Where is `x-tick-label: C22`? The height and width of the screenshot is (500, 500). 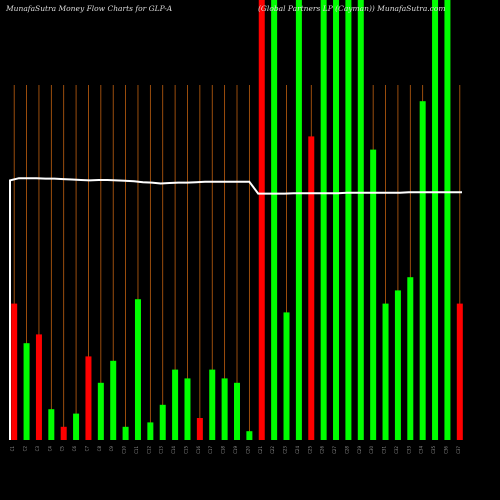 x-tick-label: C22 is located at coordinates (272, 450).